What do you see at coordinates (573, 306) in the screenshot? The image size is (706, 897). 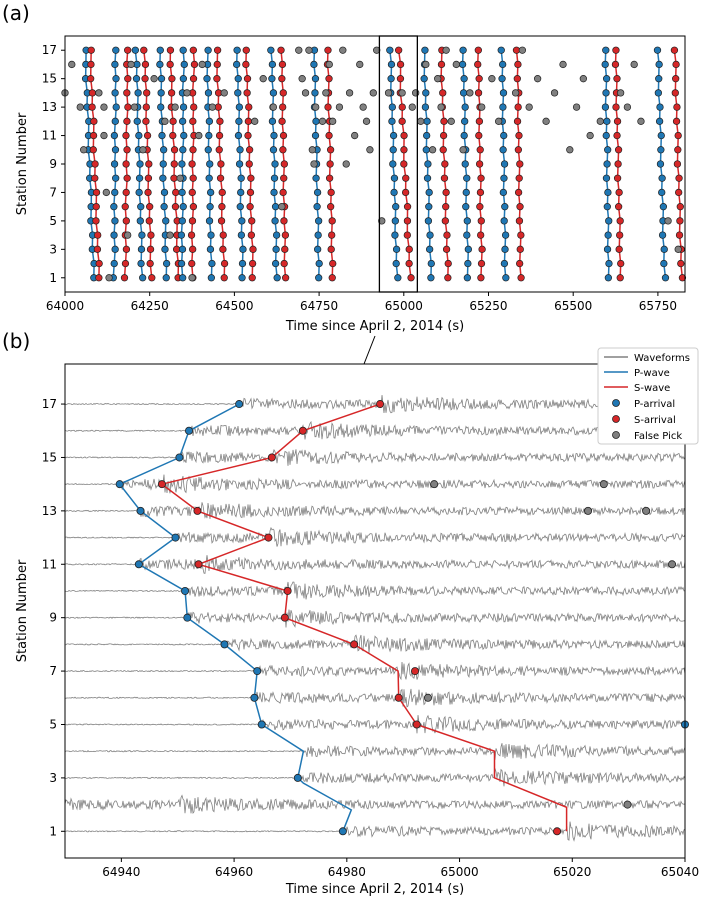 I see `panel-a-x-tick-label: 65500` at bounding box center [573, 306].